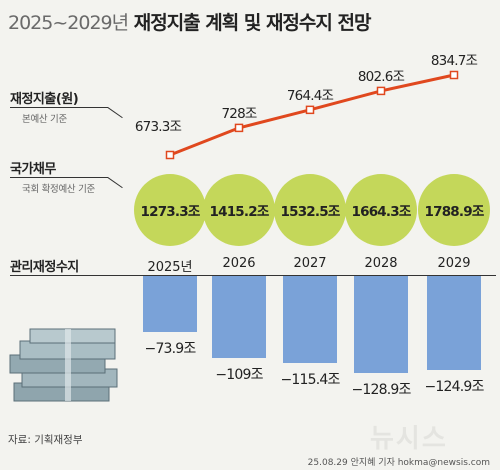 This screenshot has width=500, height=470. Describe the element at coordinates (253, 275) in the screenshot. I see `balance-rule` at that location.